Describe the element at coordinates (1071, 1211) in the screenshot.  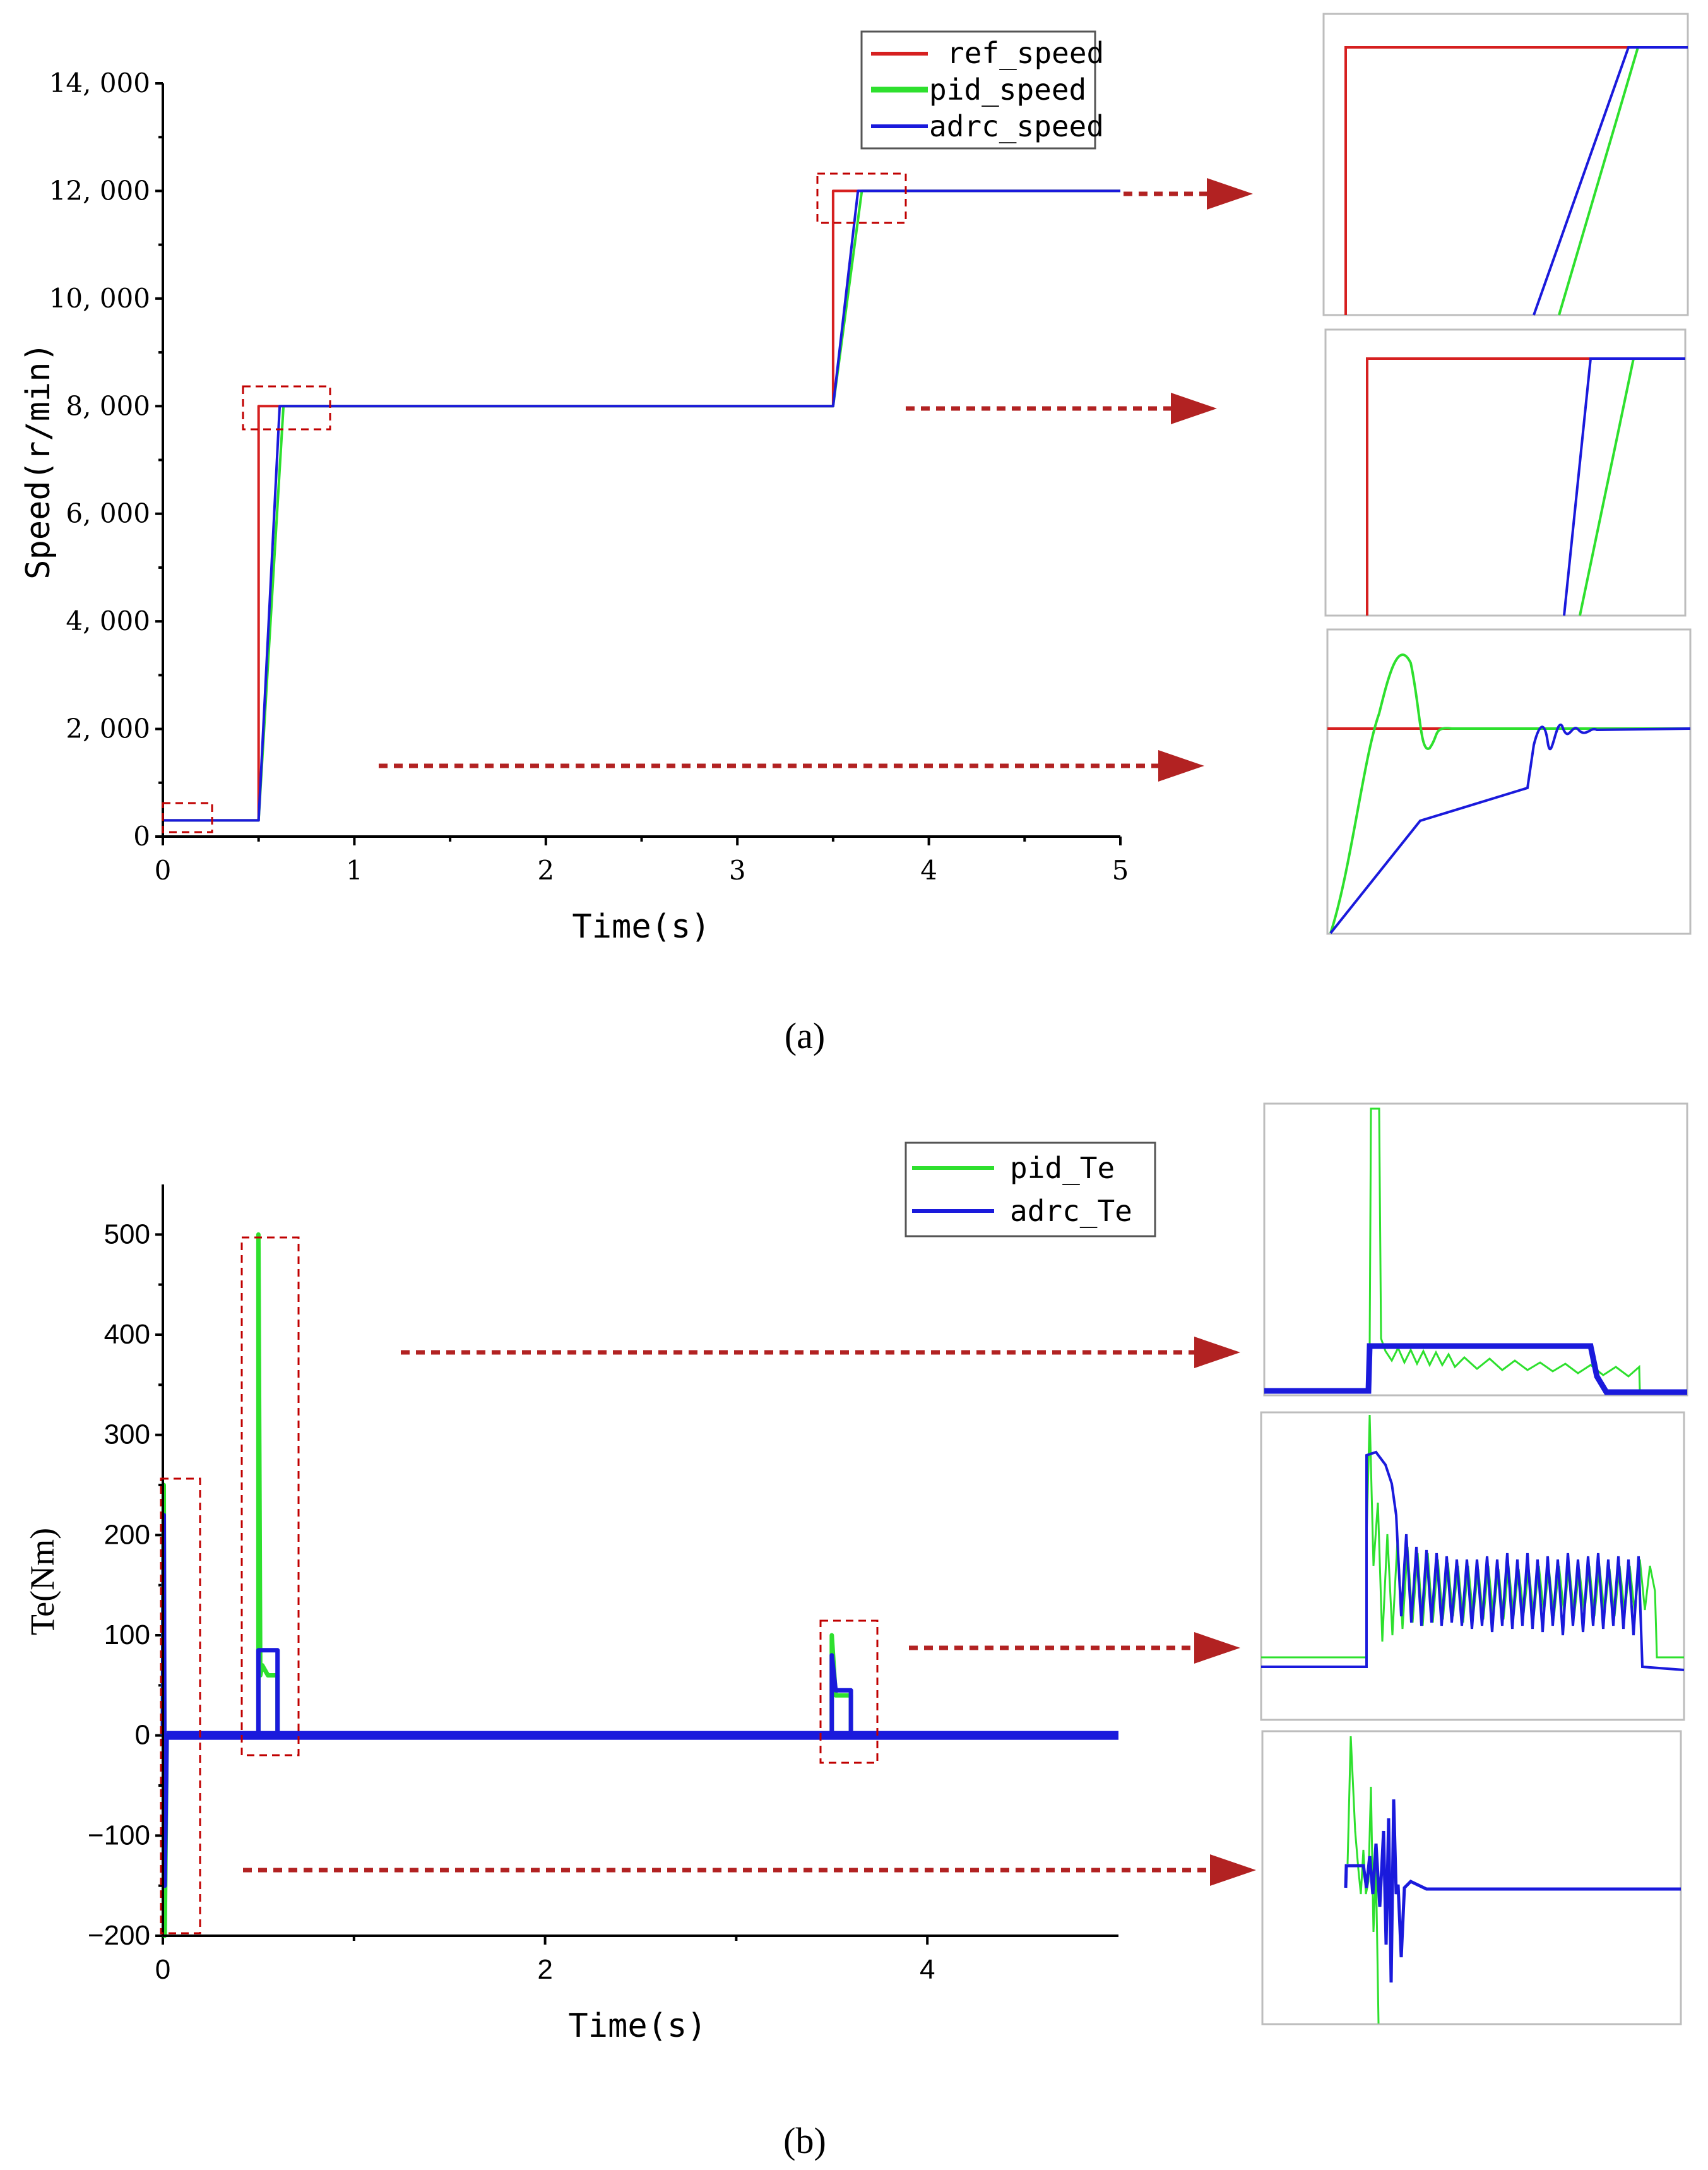
I see `legend-label-adrc-te: adrc_Te` at that location.